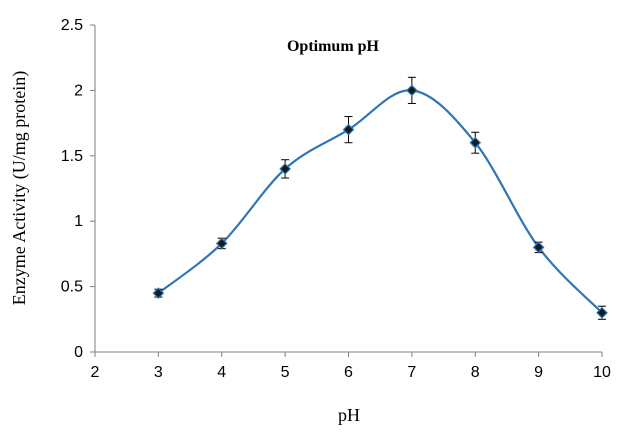 The image size is (619, 432). What do you see at coordinates (333, 46) in the screenshot?
I see `chart-title: Optimum pH` at bounding box center [333, 46].